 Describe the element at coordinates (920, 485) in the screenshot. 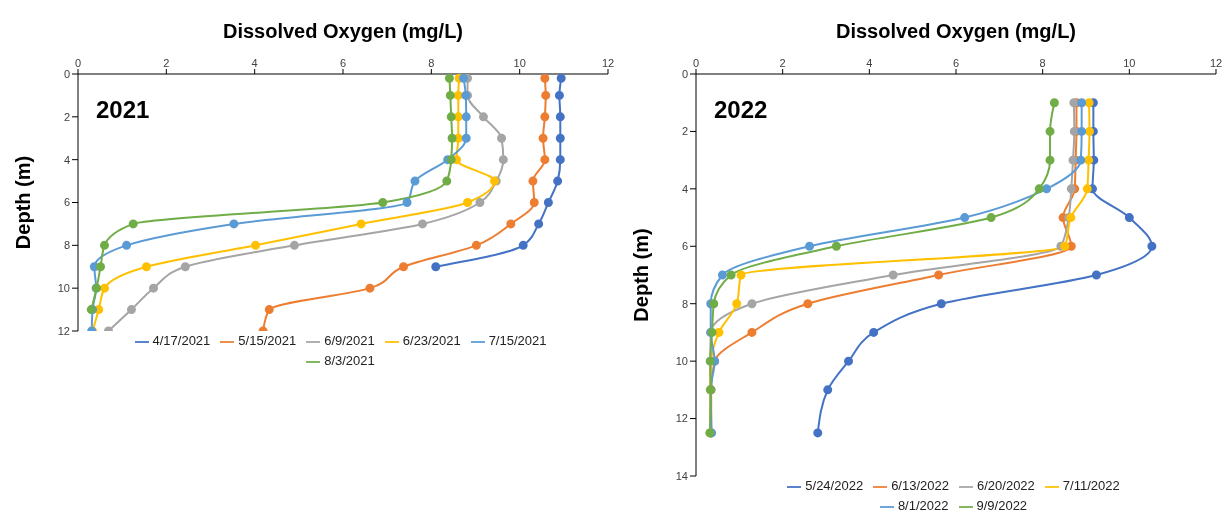

I see `legend-label: 6/13/2022` at that location.